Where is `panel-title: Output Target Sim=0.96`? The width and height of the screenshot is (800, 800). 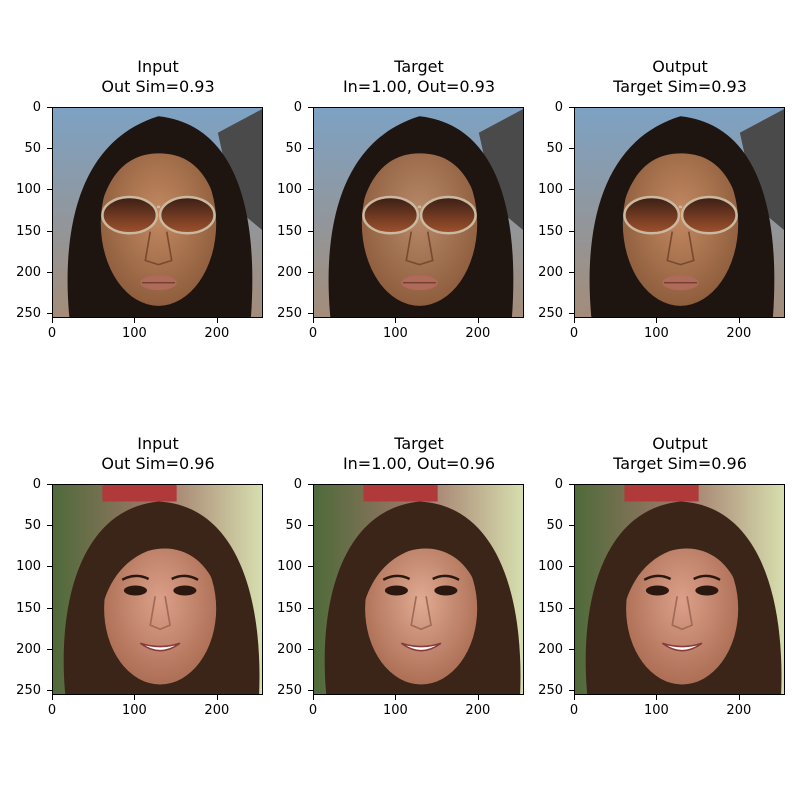
panel-title: Output Target Sim=0.96 is located at coordinates (675, 454).